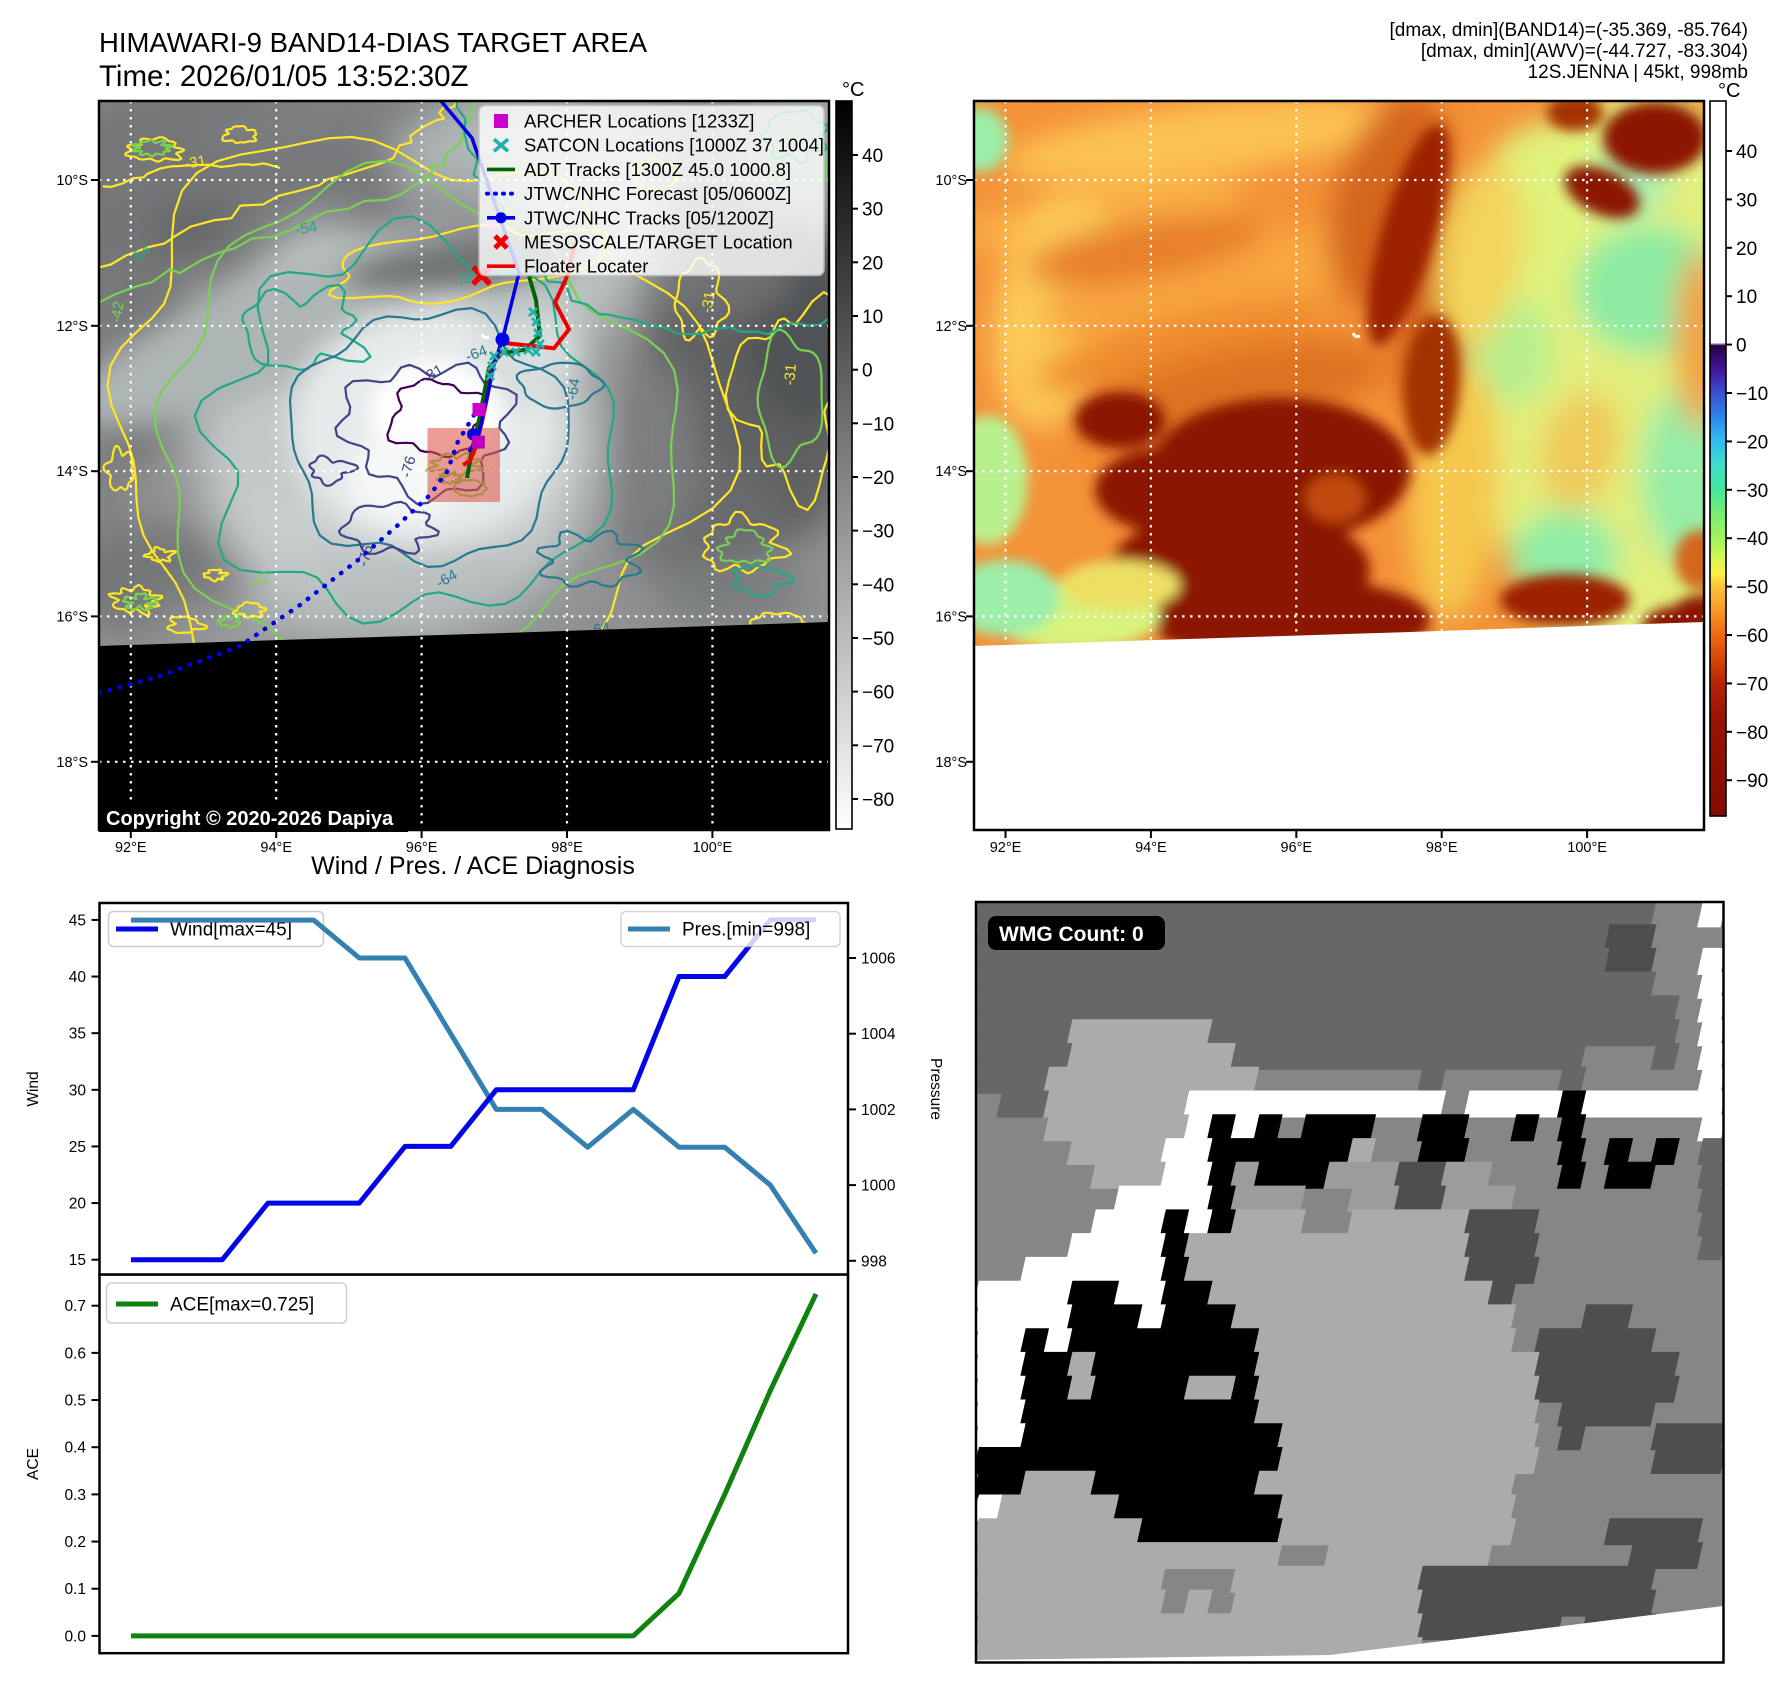 This screenshot has width=1792, height=1695. What do you see at coordinates (1568, 30) in the screenshot?
I see `svg-text:[dmax, dmin](BAND14)=(-35.369,: [dmax, dmin](BAND14)=(-35.369, -85.764)` at bounding box center [1568, 30].